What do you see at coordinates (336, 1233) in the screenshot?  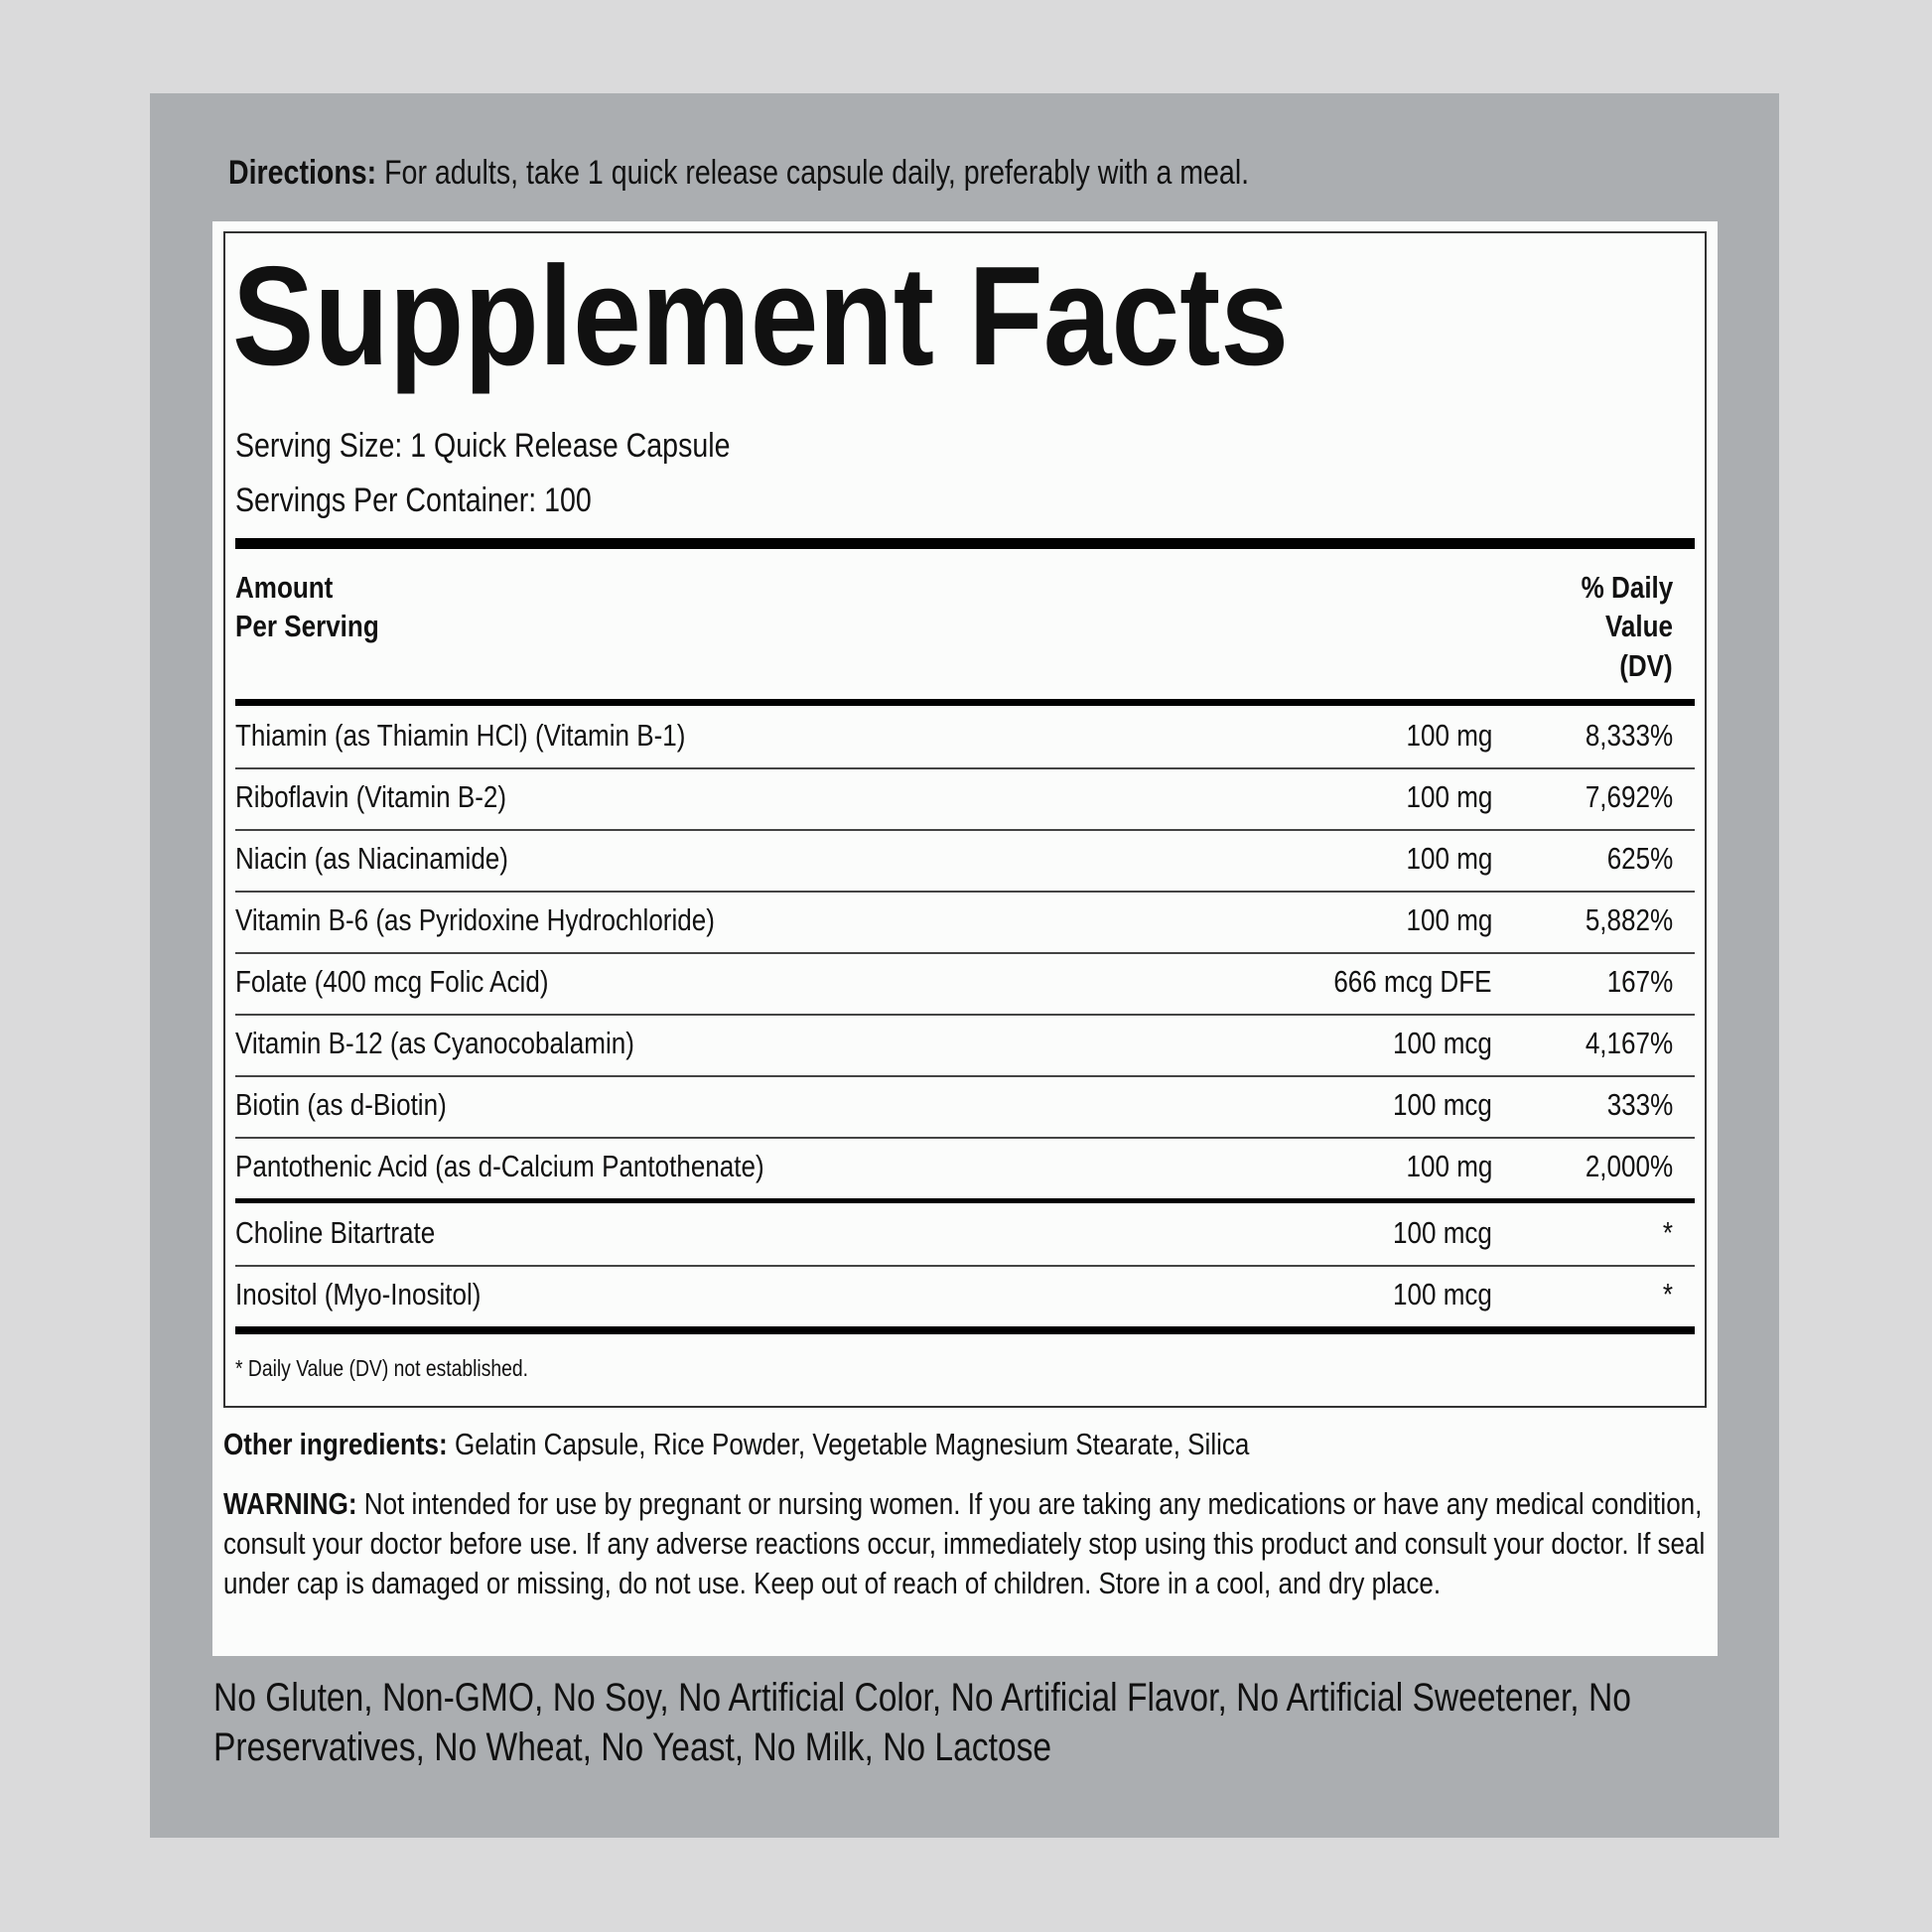 I see `nutrient-name: Choline Bitartrate` at bounding box center [336, 1233].